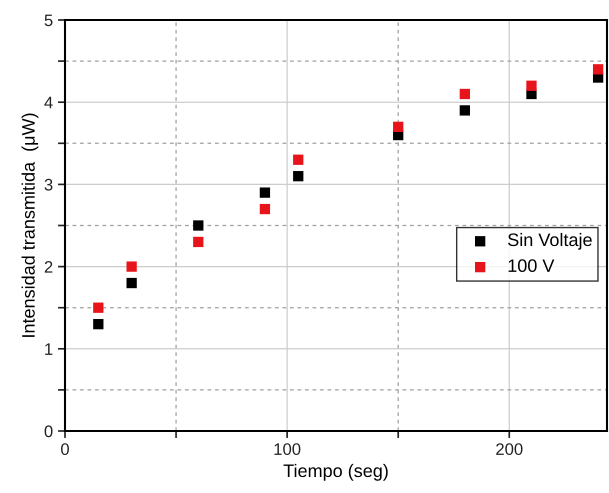 The height and width of the screenshot is (493, 609). Describe the element at coordinates (48, 431) in the screenshot. I see `y-tick-label: 0` at that location.